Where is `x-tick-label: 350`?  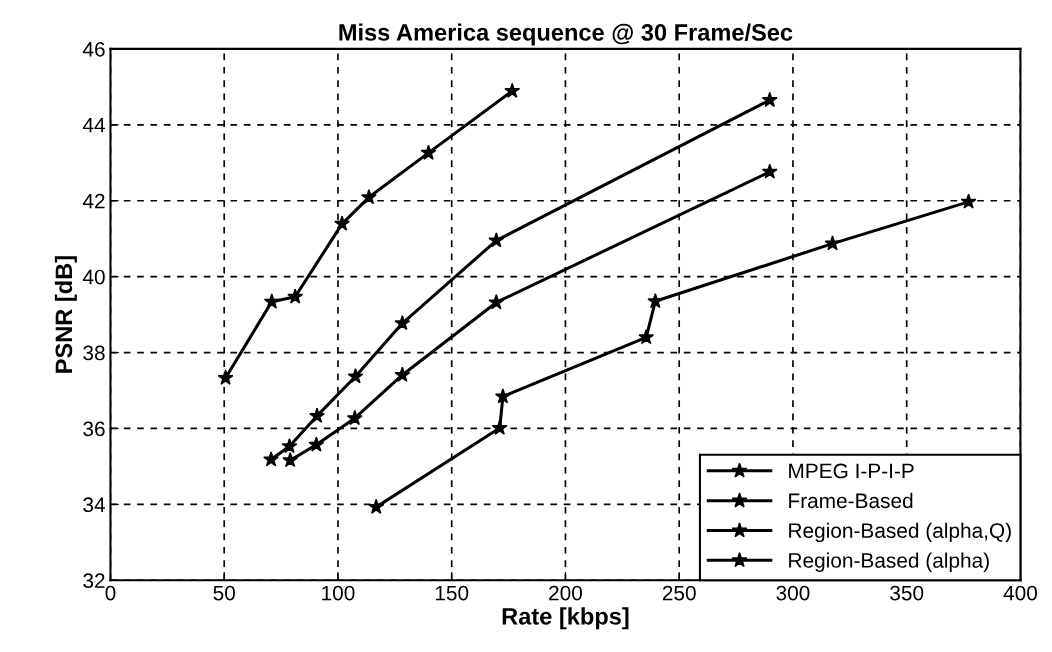
x-tick-label: 350 is located at coordinates (907, 593).